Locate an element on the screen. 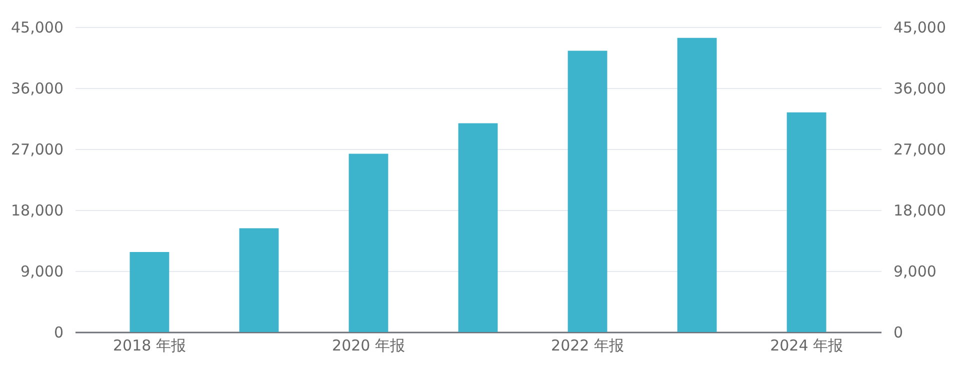 Image resolution: width=960 pixels, height=366 pixels. y-tick-label: 18,000 is located at coordinates (37, 211).